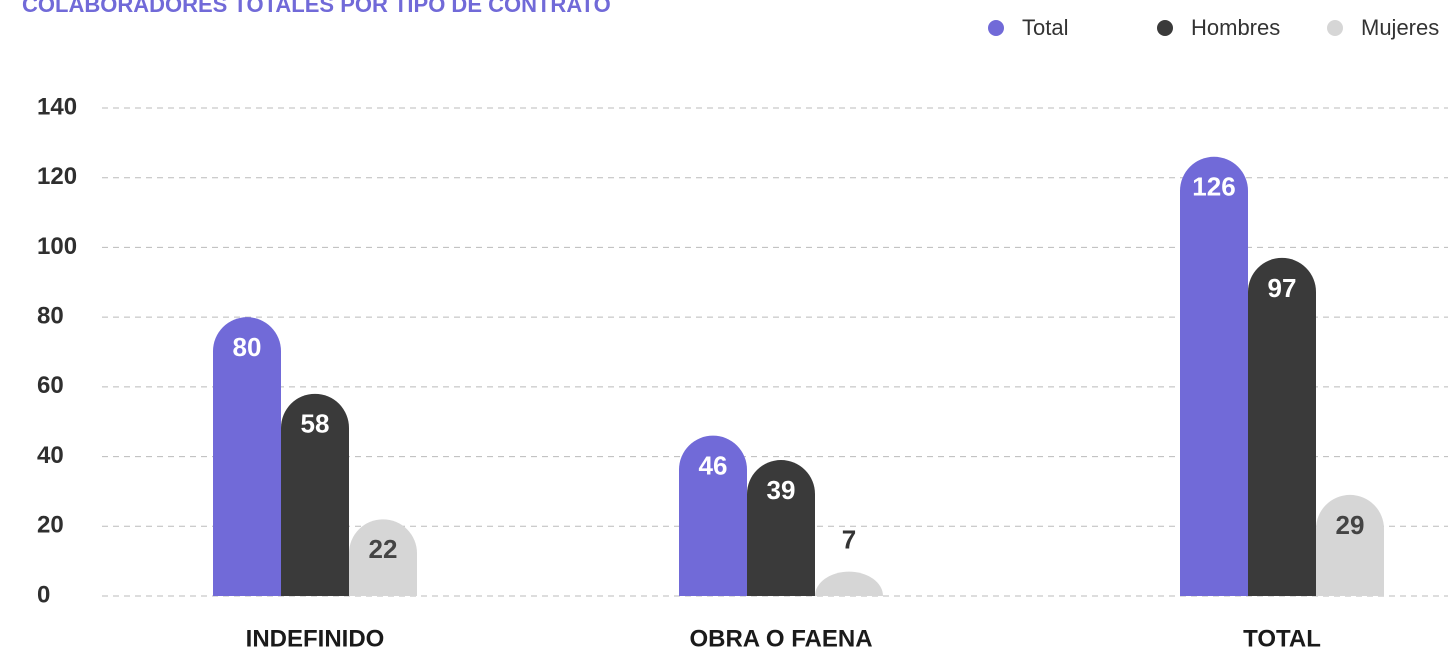 The image size is (1448, 656). Describe the element at coordinates (780, 638) in the screenshot. I see `x-tick-label: OBRA O FAENA` at that location.